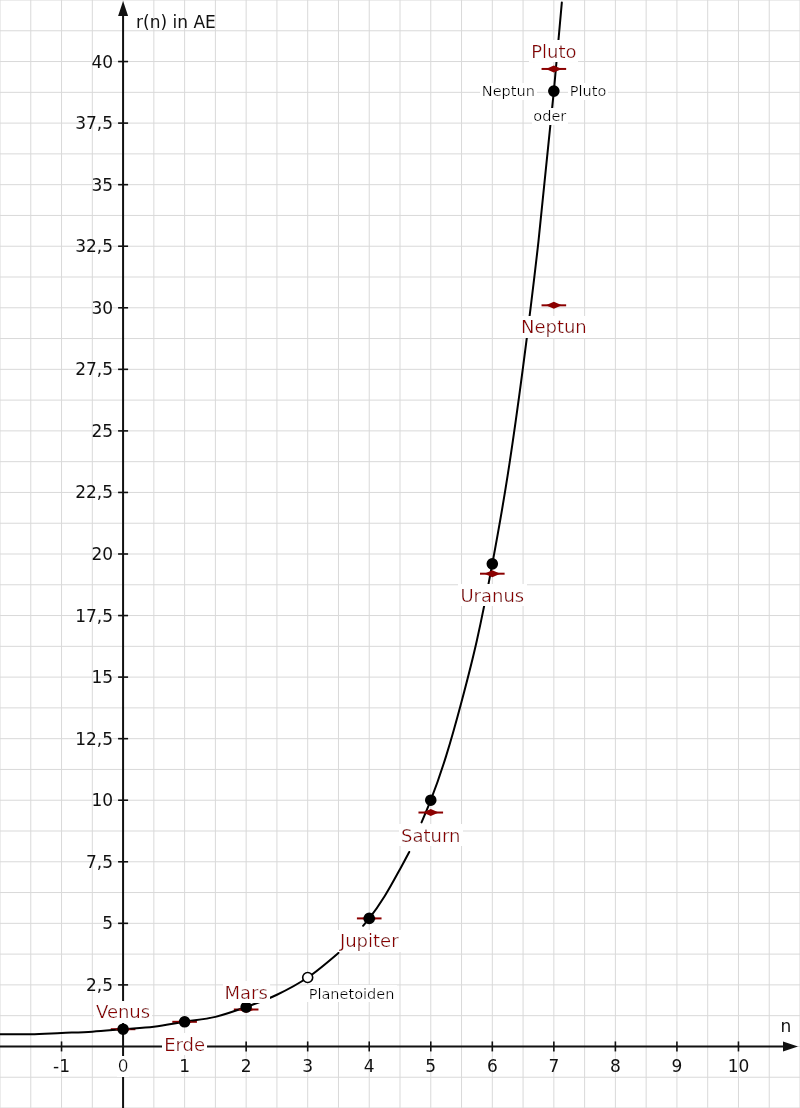  Describe the element at coordinates (94, 246) in the screenshot. I see `y-tick-label: 32,5` at that location.